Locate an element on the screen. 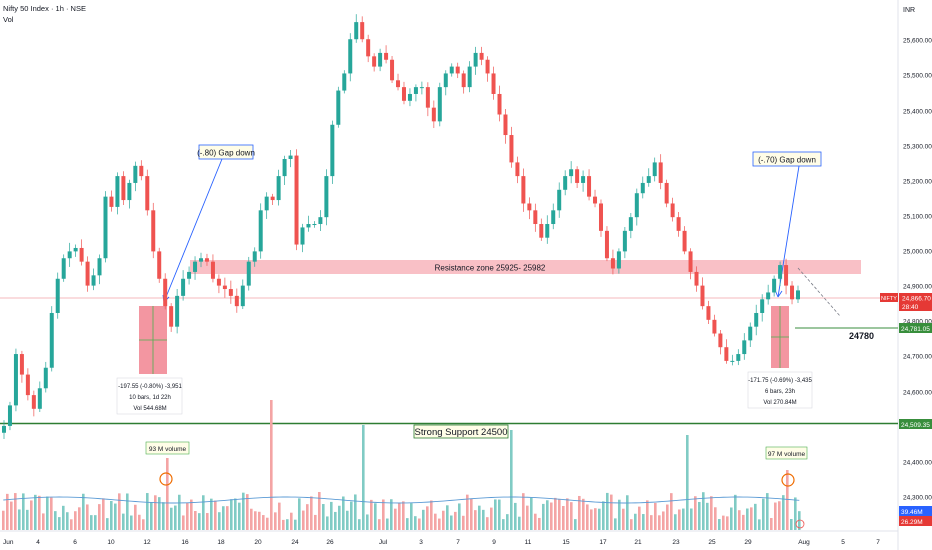 The image size is (932, 550). resistance-zone is located at coordinates (525, 267).